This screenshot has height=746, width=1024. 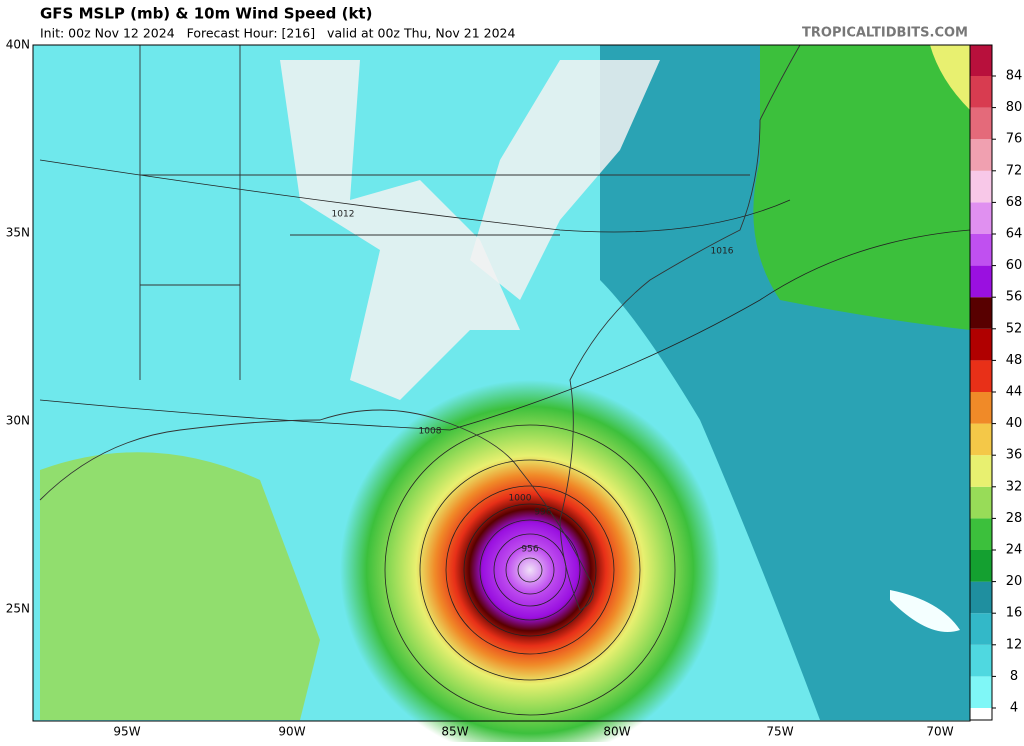 I want to click on colorbar-label: 28, so click(x=1014, y=518).